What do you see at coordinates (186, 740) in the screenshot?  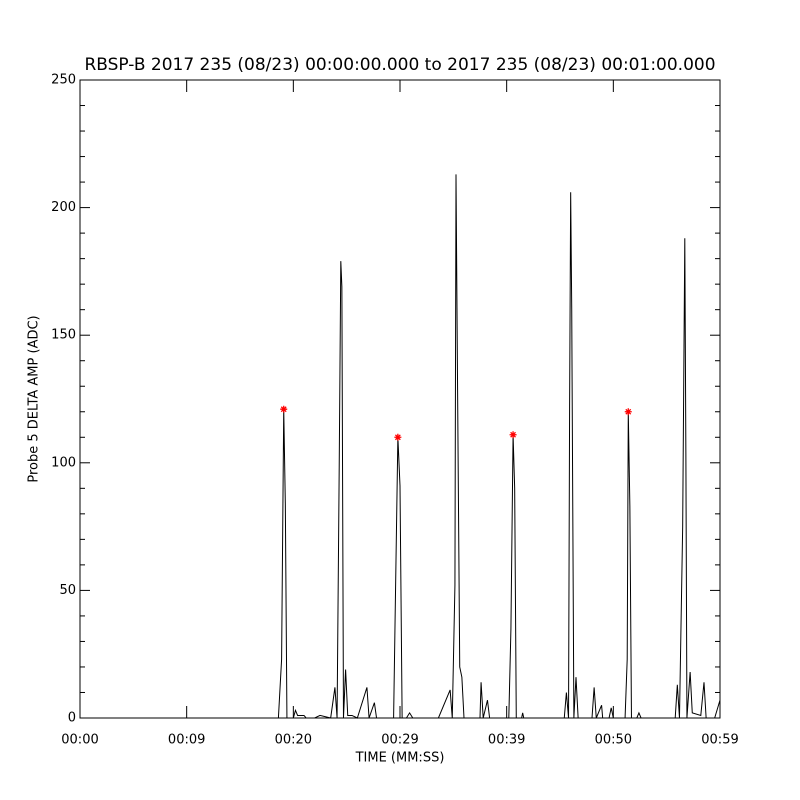 I see `x-tick-label: 00:09` at bounding box center [186, 740].